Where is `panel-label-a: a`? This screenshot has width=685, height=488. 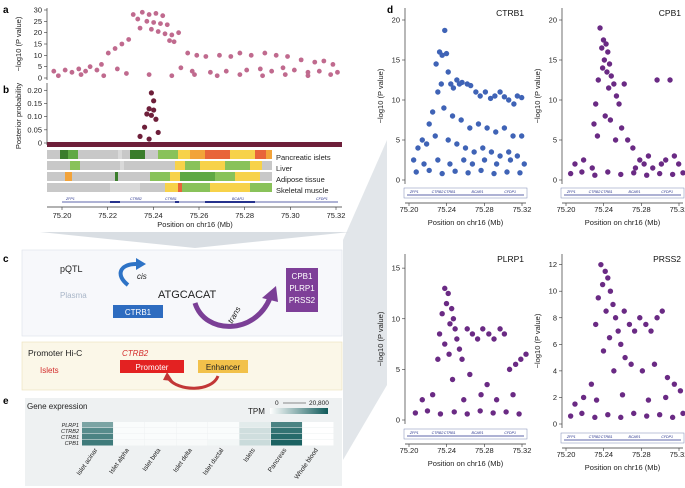 panel-label-a: a is located at coordinates (6, 10).